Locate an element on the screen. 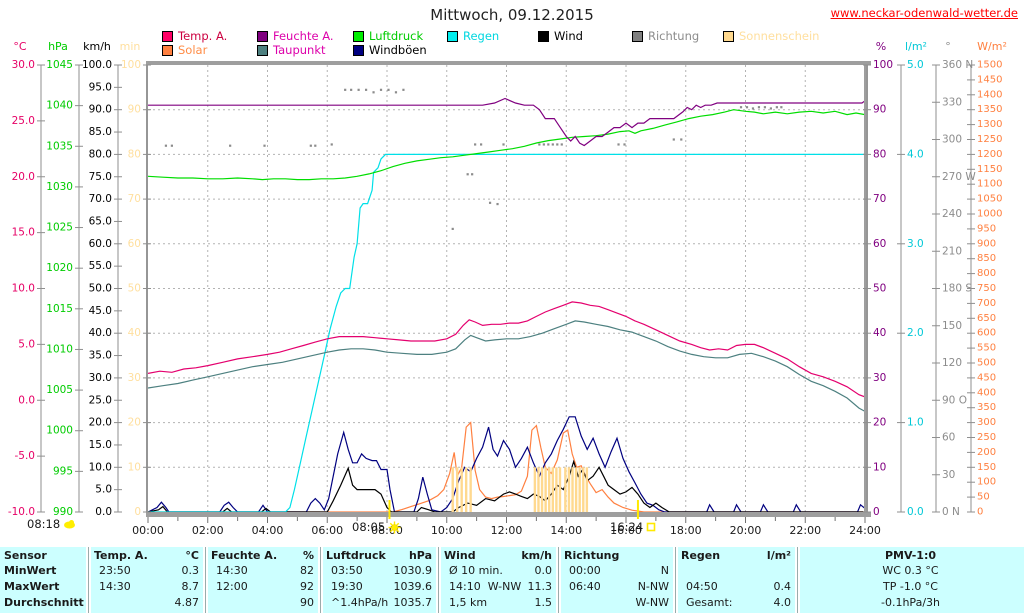 This screenshot has height=615, width=1024. stats-value: 0.4 is located at coordinates (782, 586).